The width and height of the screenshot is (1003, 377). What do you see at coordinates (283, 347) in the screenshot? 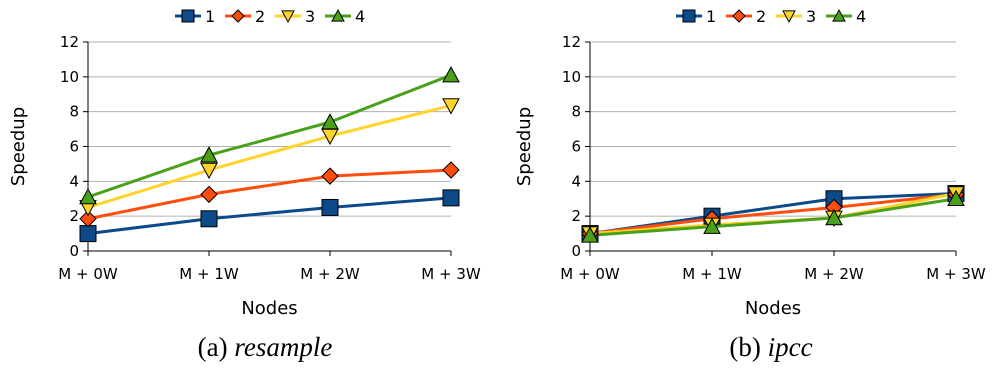
I see `caption-name: resample` at bounding box center [283, 347].